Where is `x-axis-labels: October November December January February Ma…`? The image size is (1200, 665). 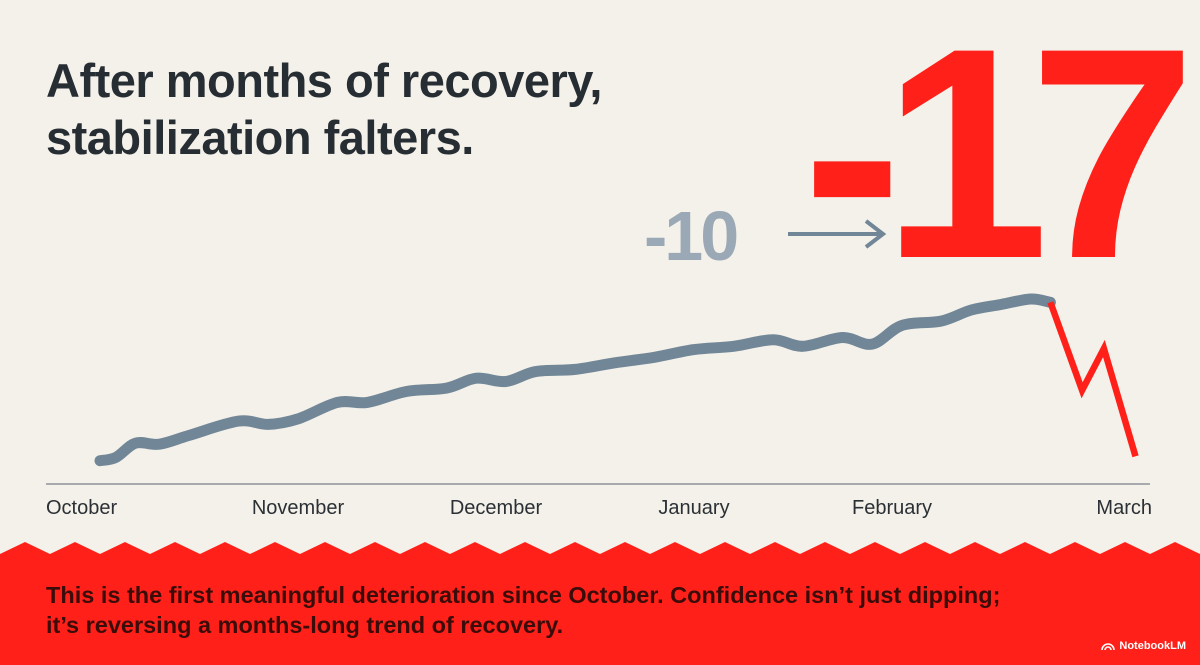
x-axis-labels: October November December January February Ma… is located at coordinates (599, 508).